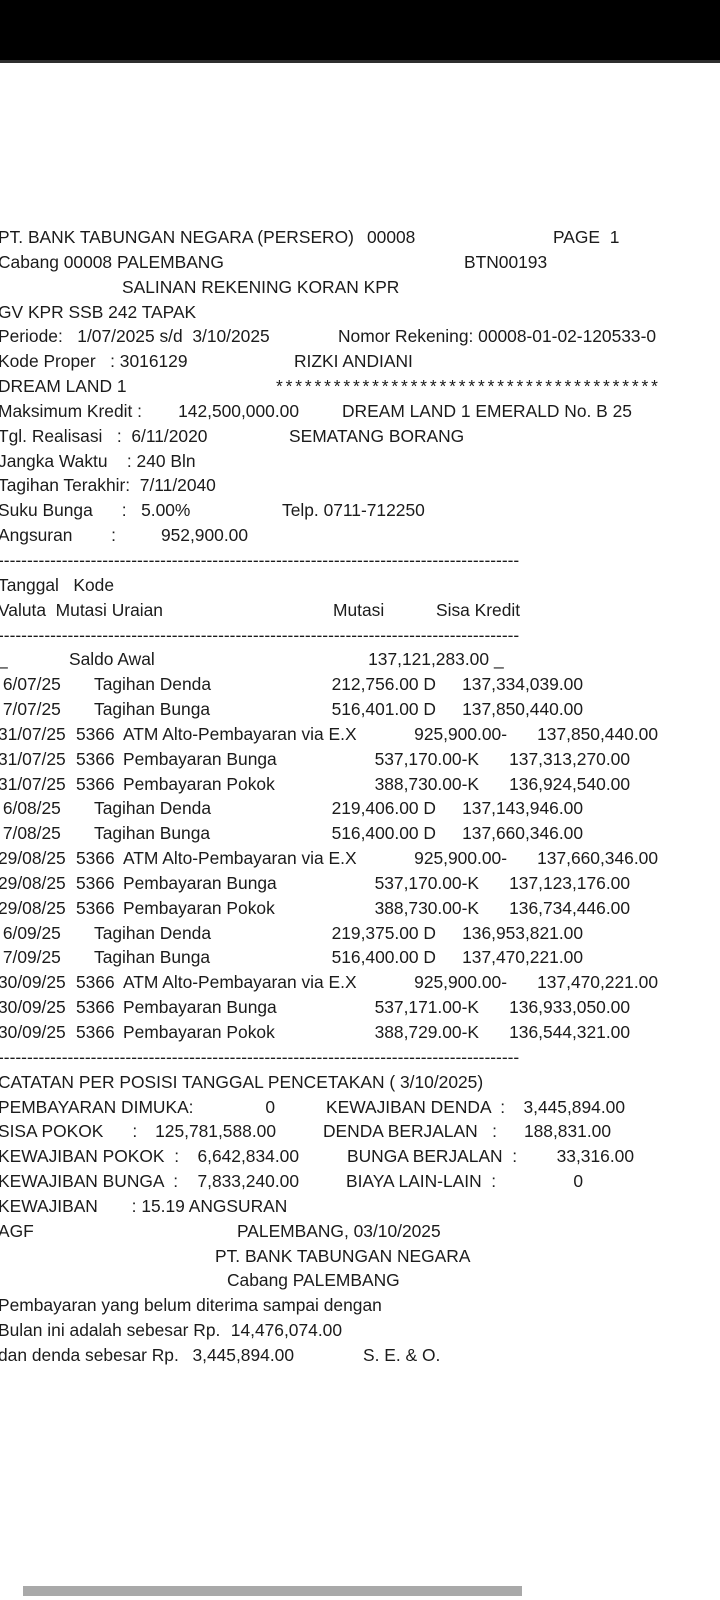  Describe the element at coordinates (360, 1280) in the screenshot. I see `footer-line: Cabang PALEMBANG` at that location.